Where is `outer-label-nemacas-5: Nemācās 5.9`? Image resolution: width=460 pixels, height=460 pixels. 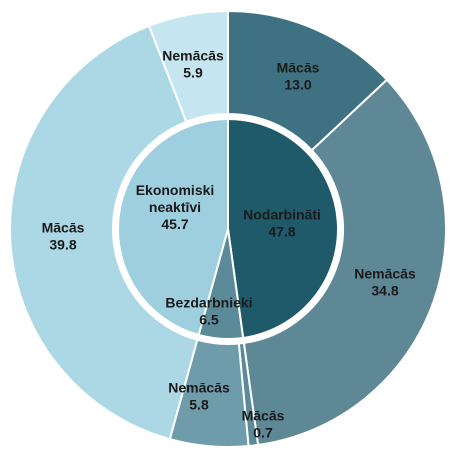 outer-label-nemacas-5: Nemācās 5.9 is located at coordinates (193, 64).